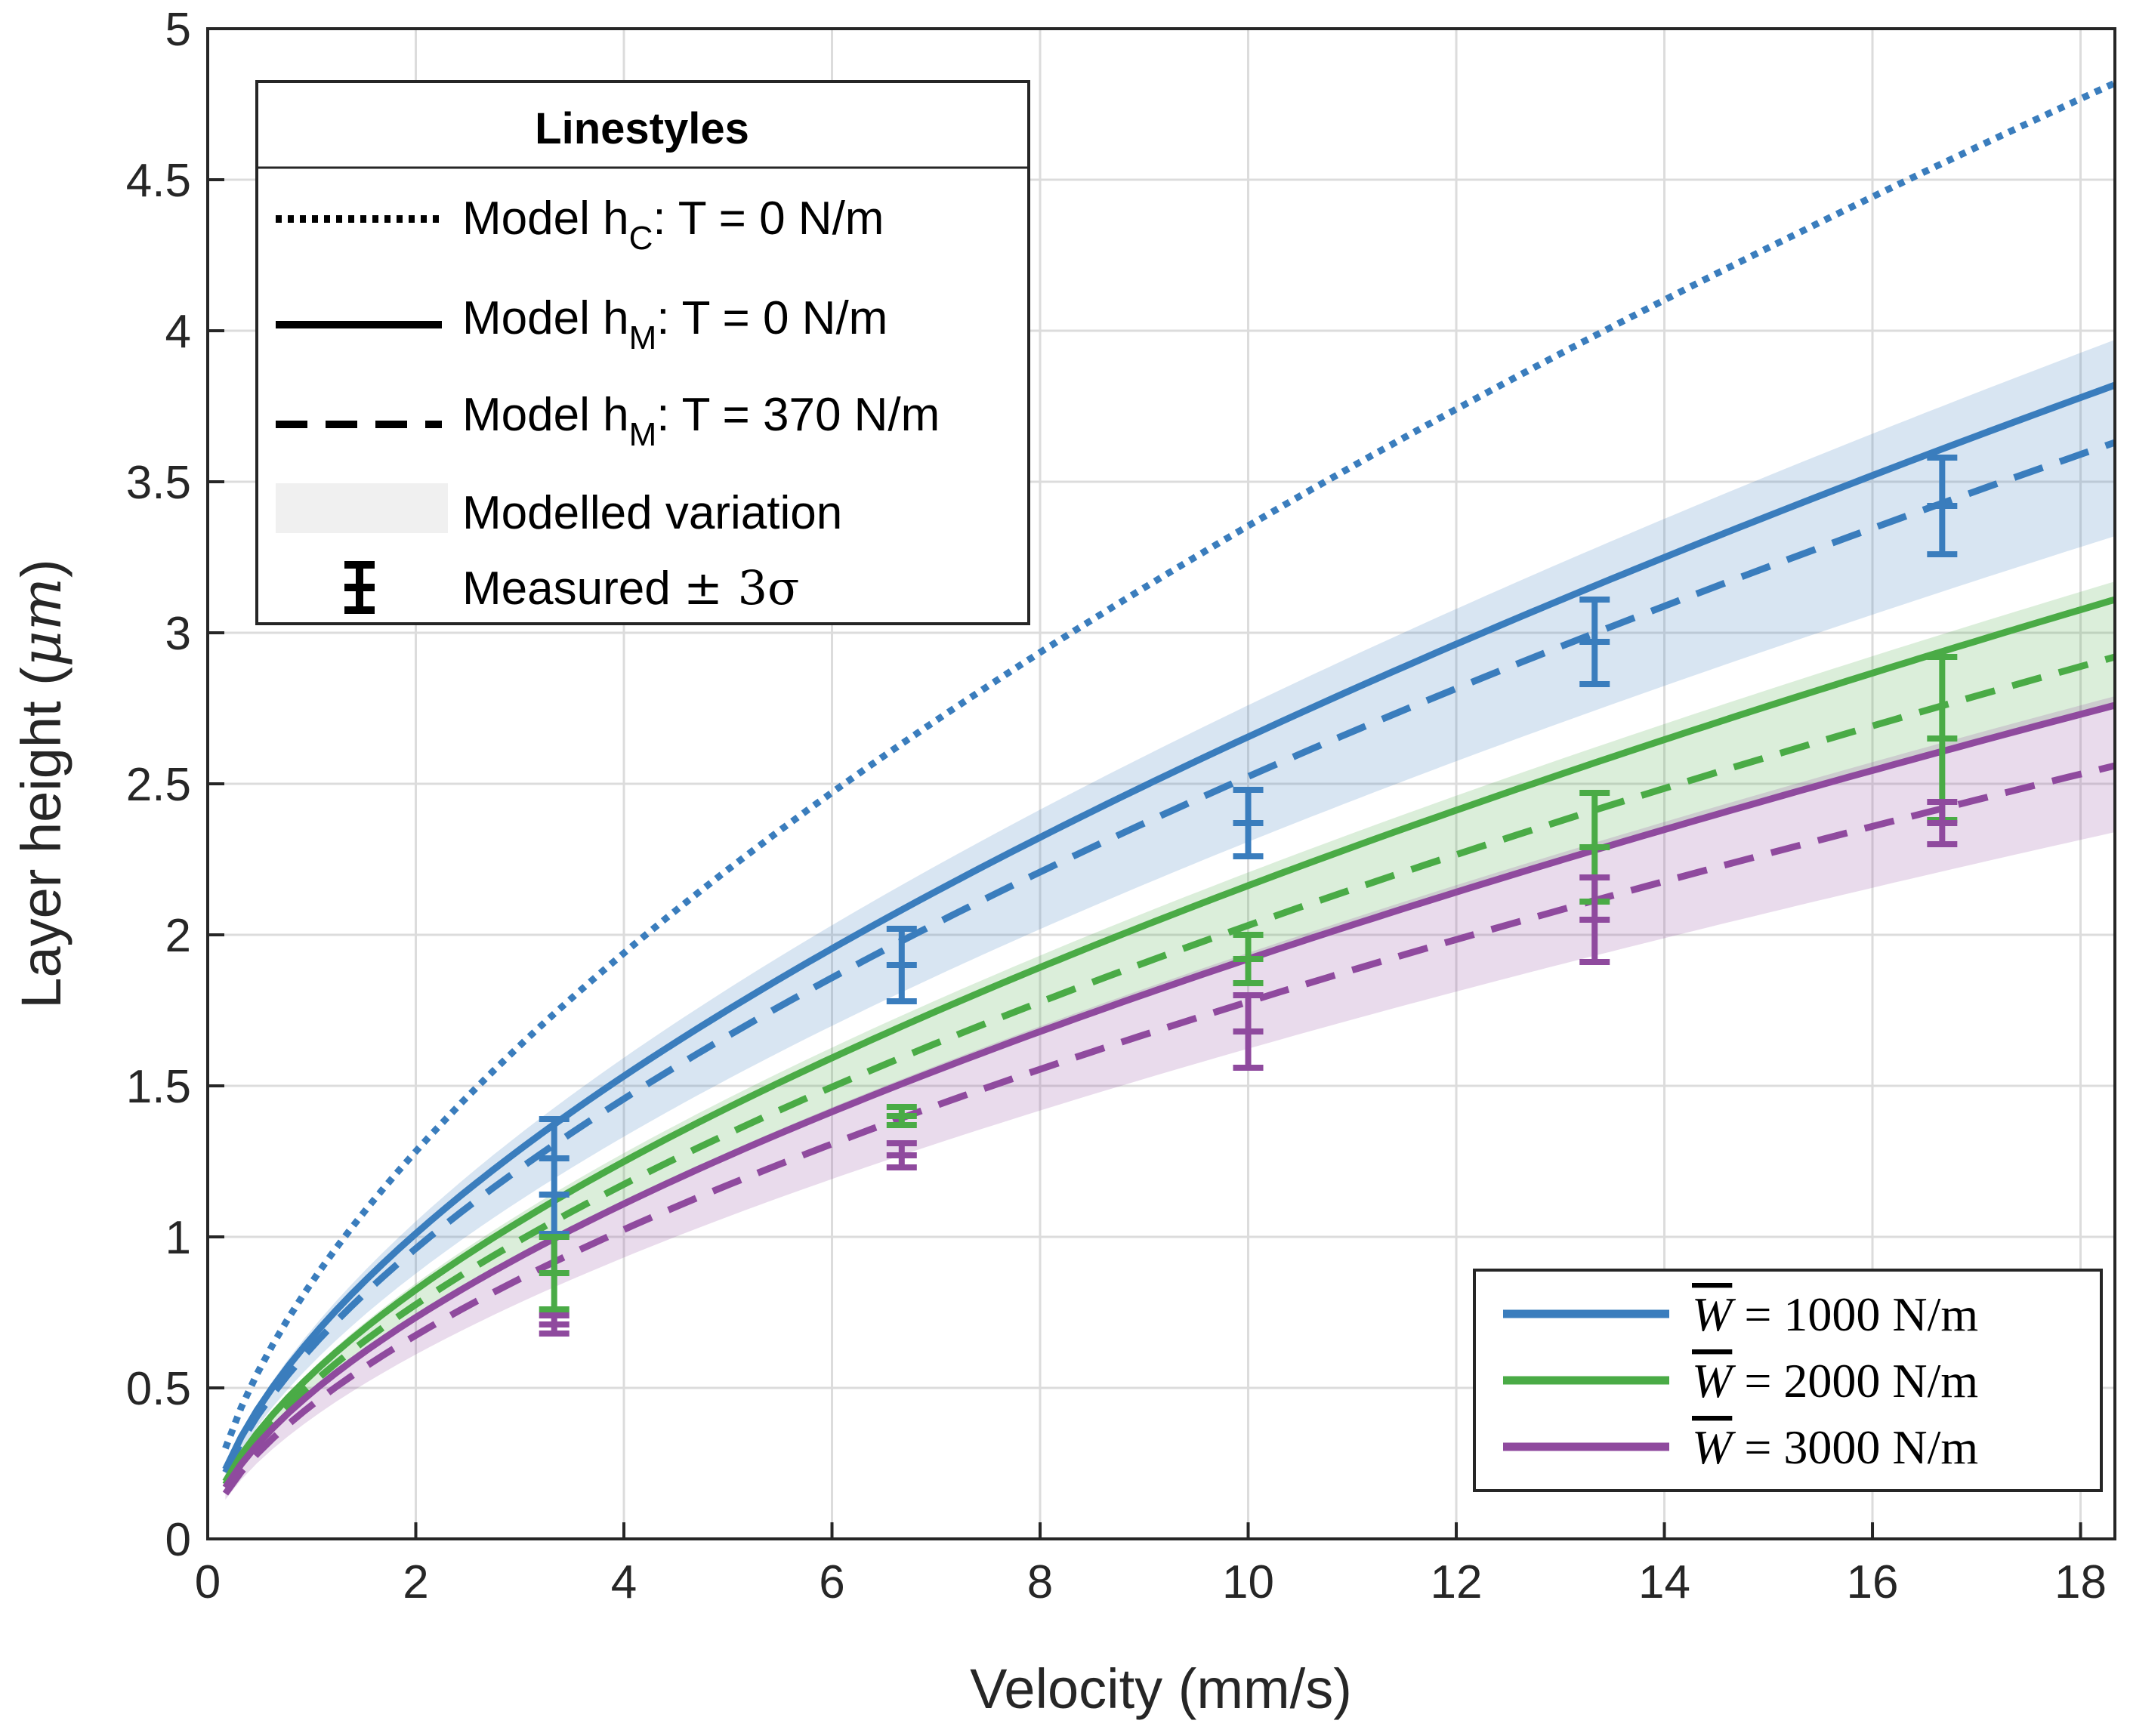  Describe the element at coordinates (158, 181) in the screenshot. I see `y-tick-label: 4.5` at that location.